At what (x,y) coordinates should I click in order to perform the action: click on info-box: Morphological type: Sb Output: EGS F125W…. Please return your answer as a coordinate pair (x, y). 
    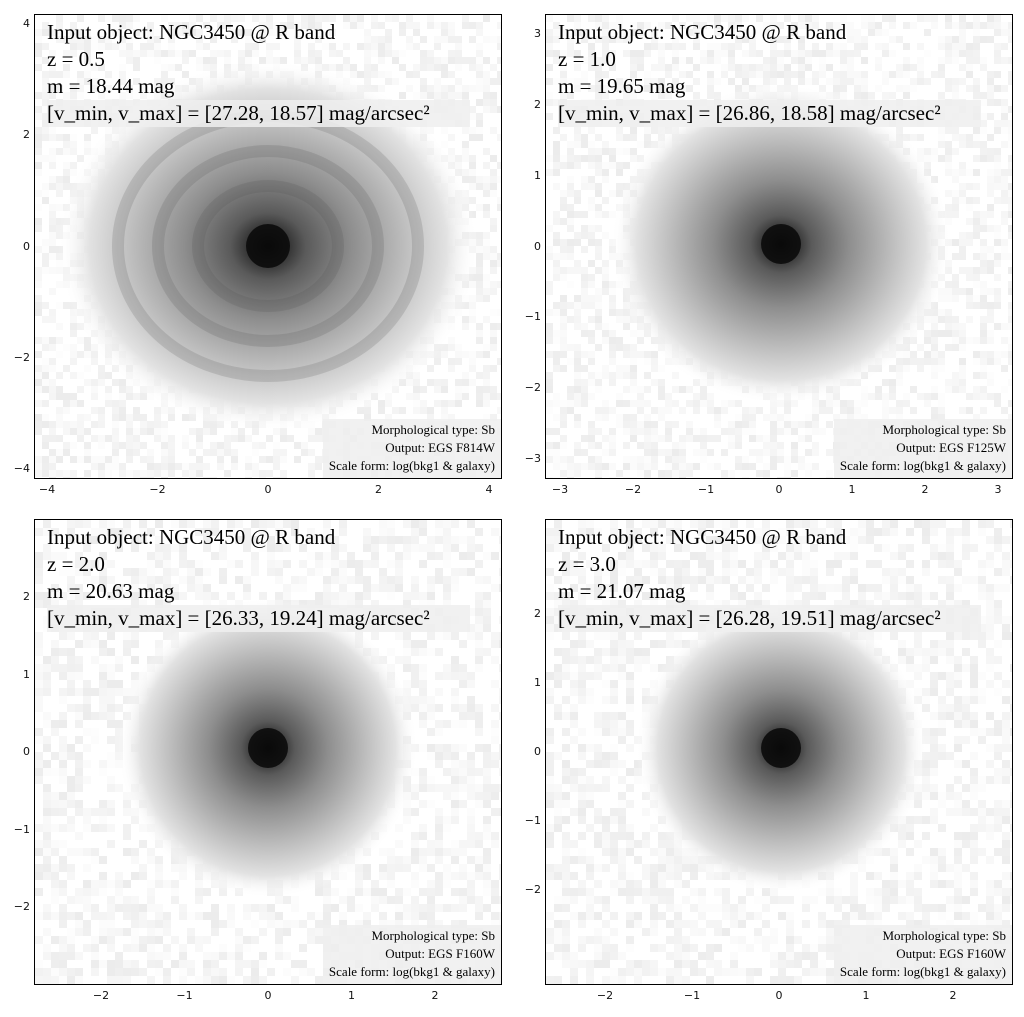
    Looking at the image, I should click on (922, 448).